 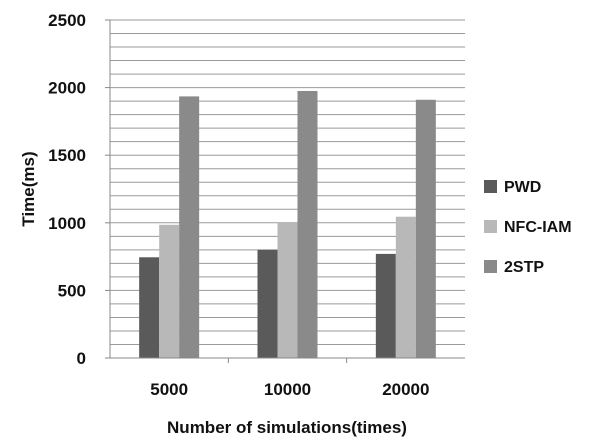 I want to click on legend-label-pwd: PWD, so click(x=522, y=187).